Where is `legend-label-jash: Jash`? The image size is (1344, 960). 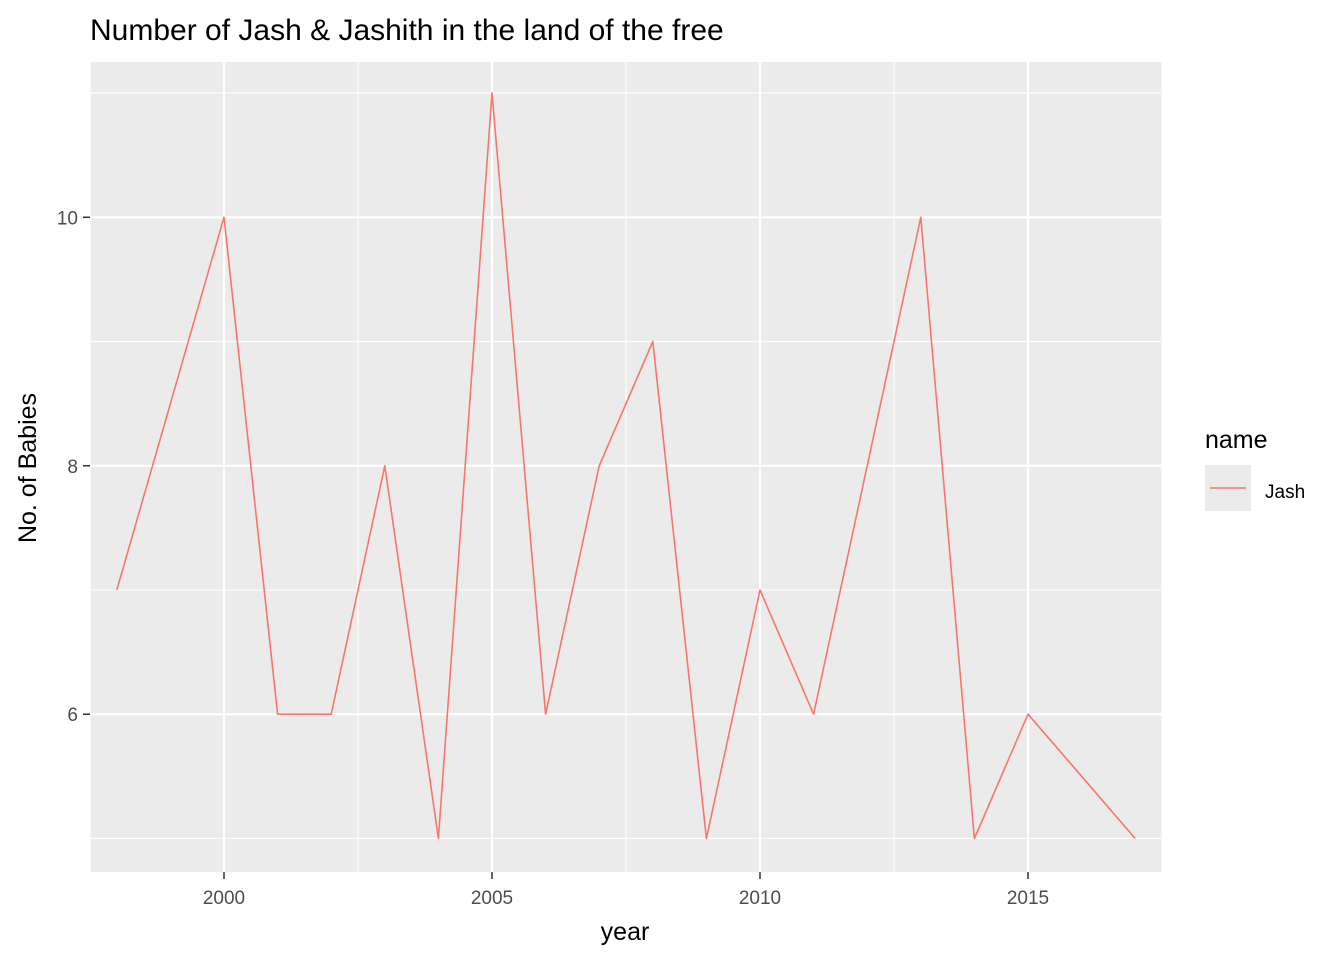
legend-label-jash: Jash is located at coordinates (1285, 492).